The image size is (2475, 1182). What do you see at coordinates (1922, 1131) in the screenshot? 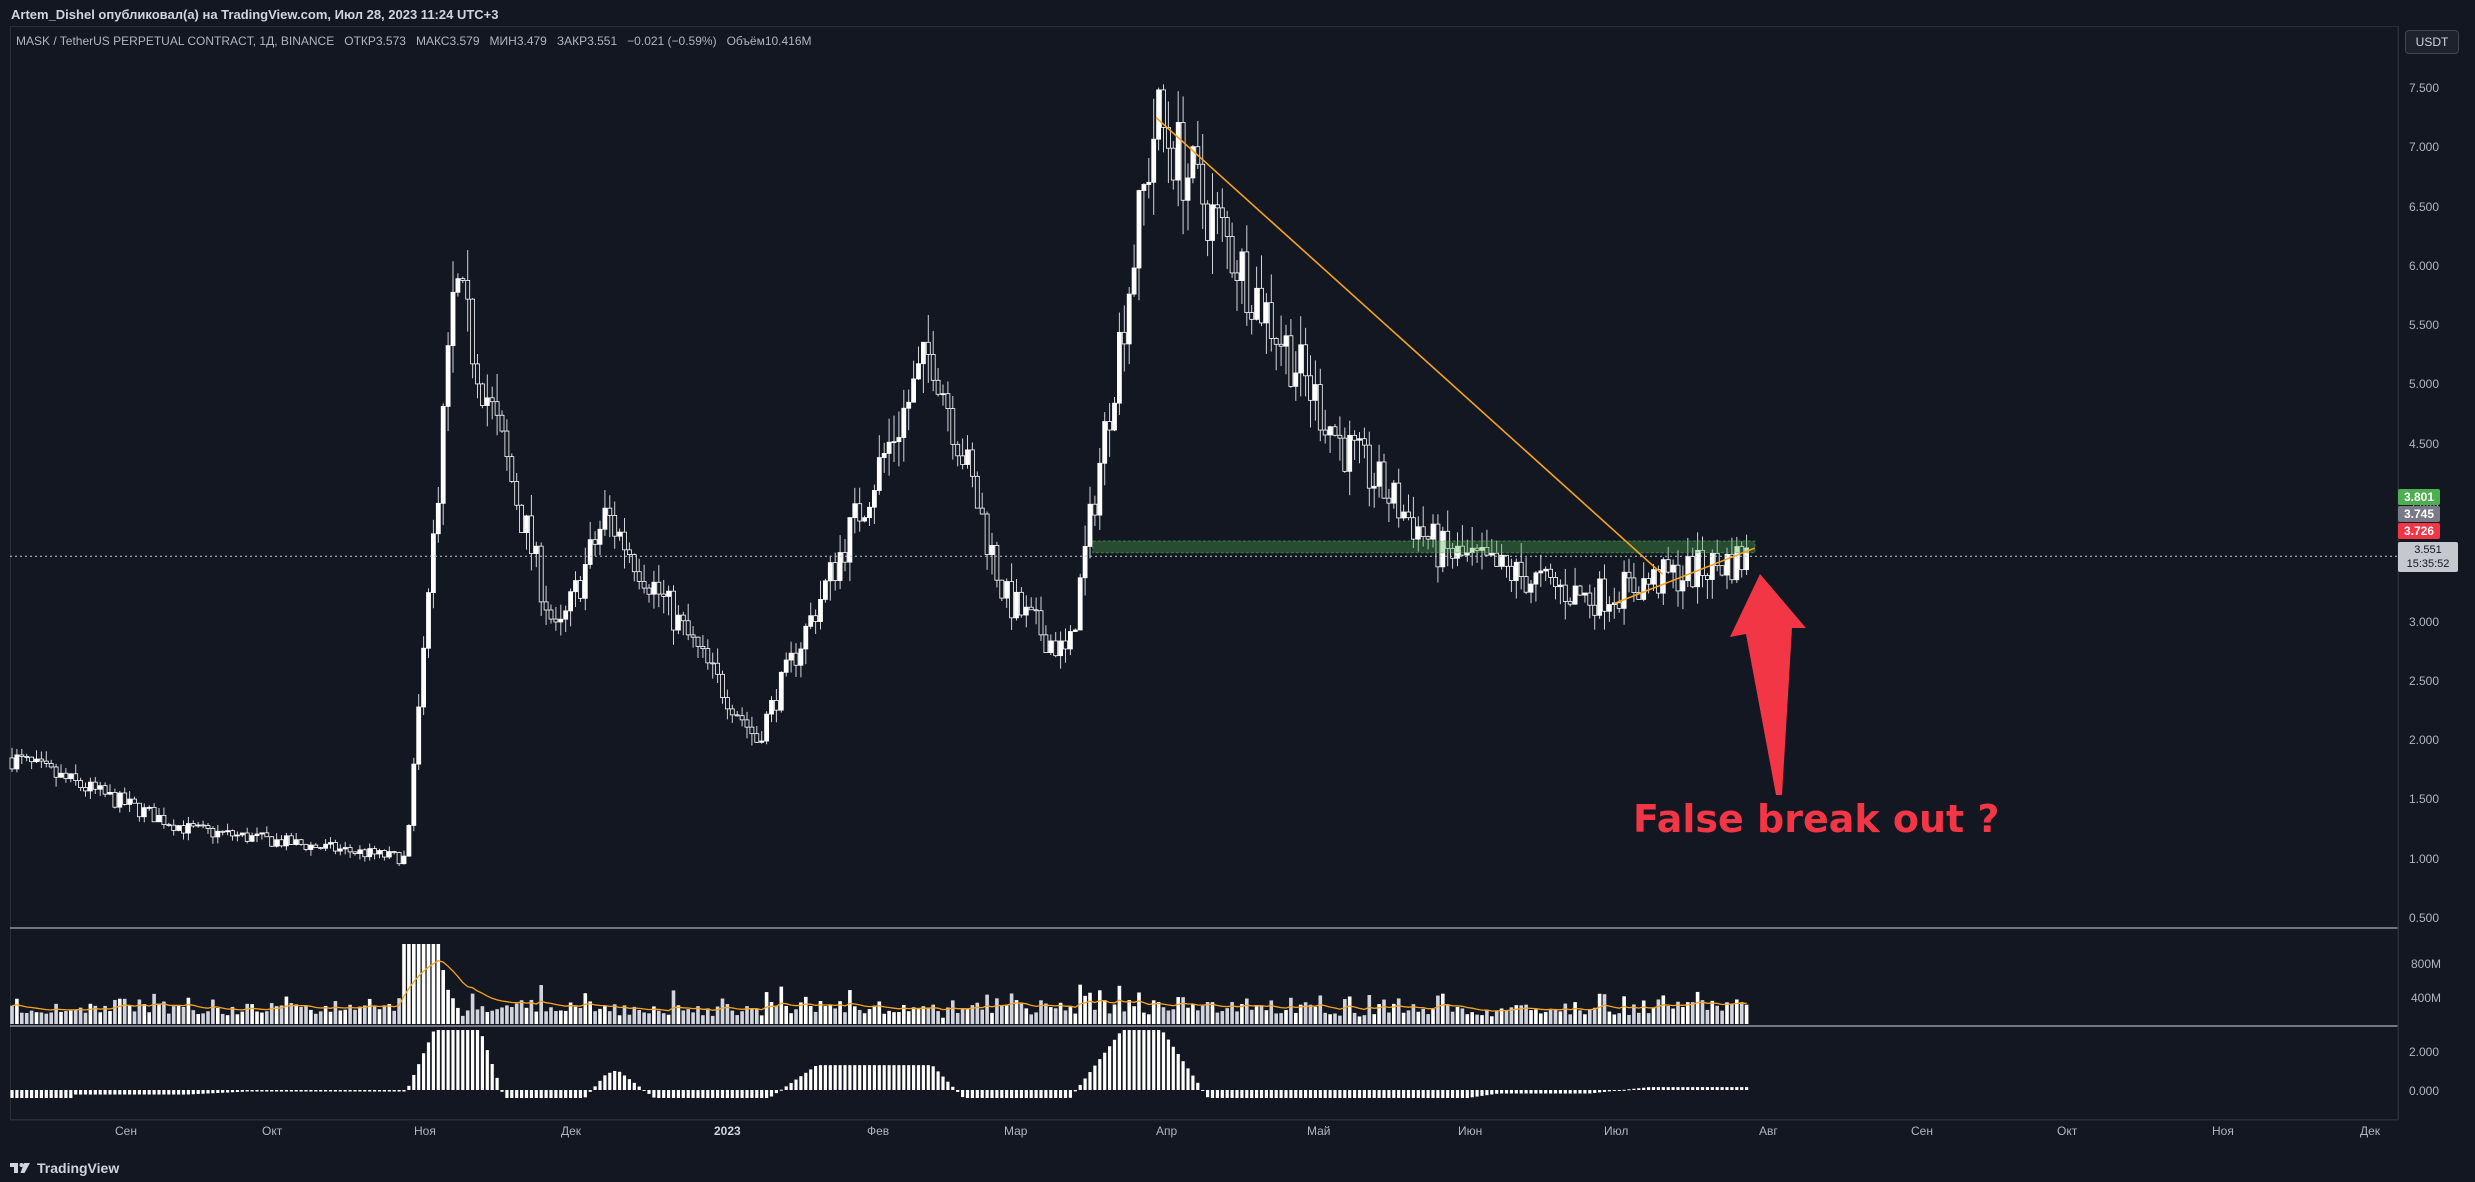
I see `time-tick: Сен` at bounding box center [1922, 1131].